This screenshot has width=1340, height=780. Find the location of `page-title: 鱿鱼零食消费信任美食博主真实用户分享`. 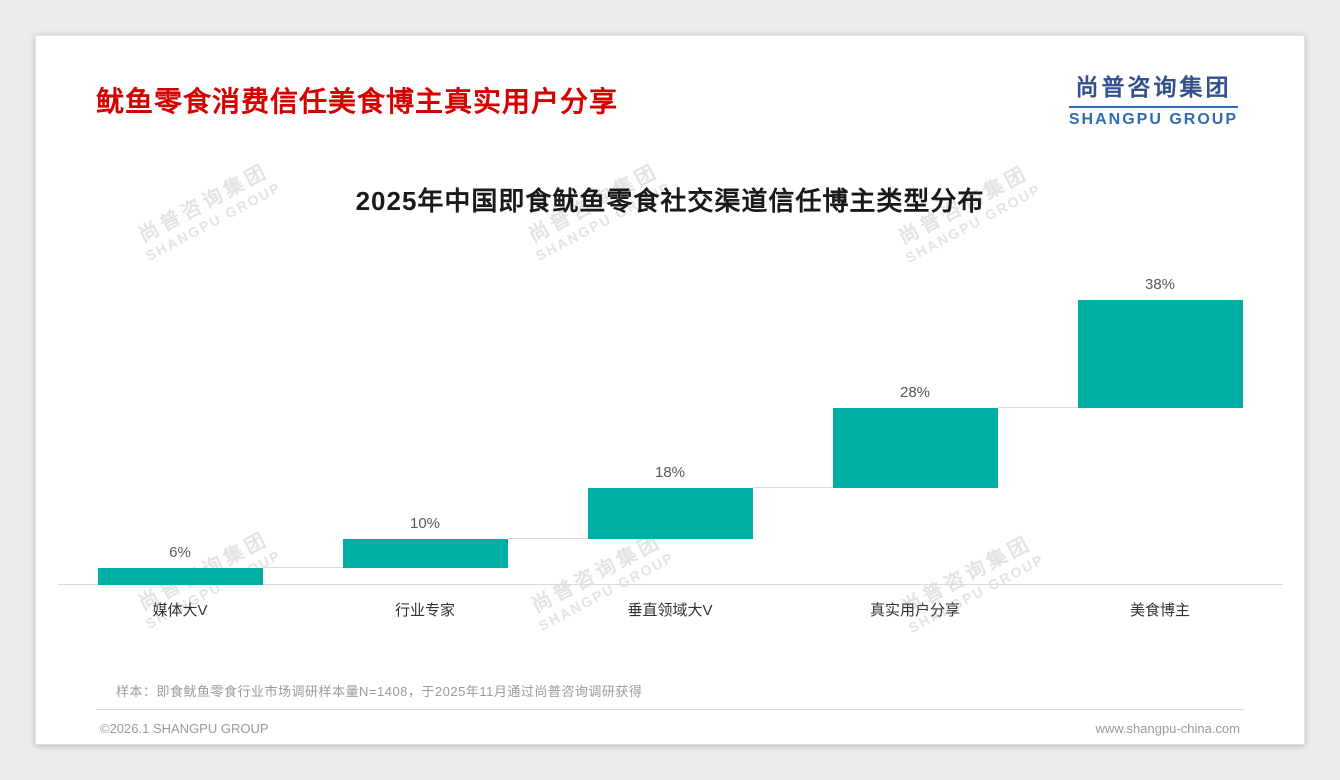

page-title: 鱿鱼零食消费信任美食博主真实用户分享 is located at coordinates (357, 101).